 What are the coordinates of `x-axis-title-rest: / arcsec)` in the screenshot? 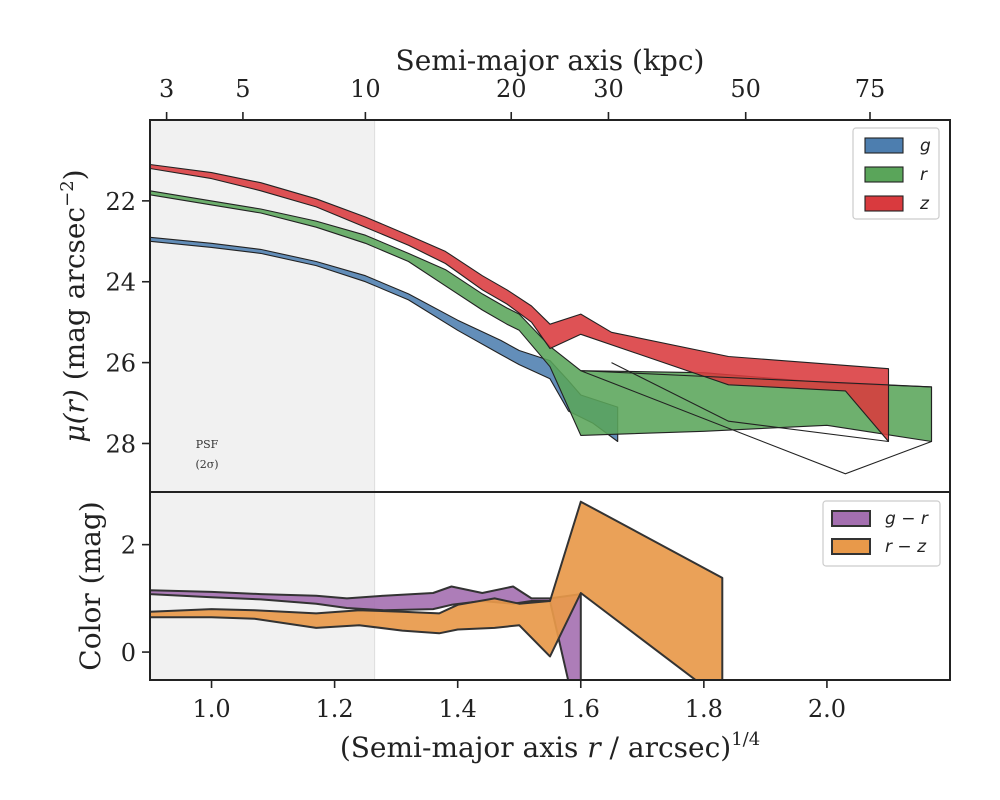 It's located at (666, 747).